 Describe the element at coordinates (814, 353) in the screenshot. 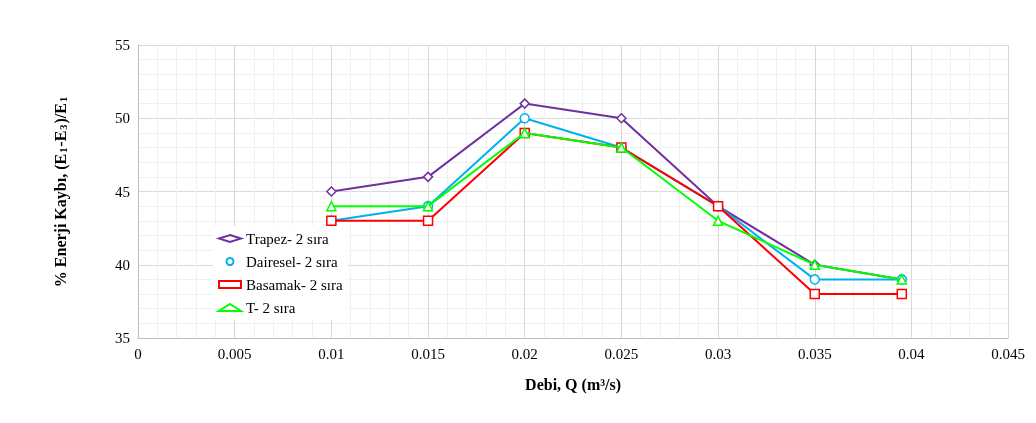

I see `x-tick-label: 0.035` at that location.